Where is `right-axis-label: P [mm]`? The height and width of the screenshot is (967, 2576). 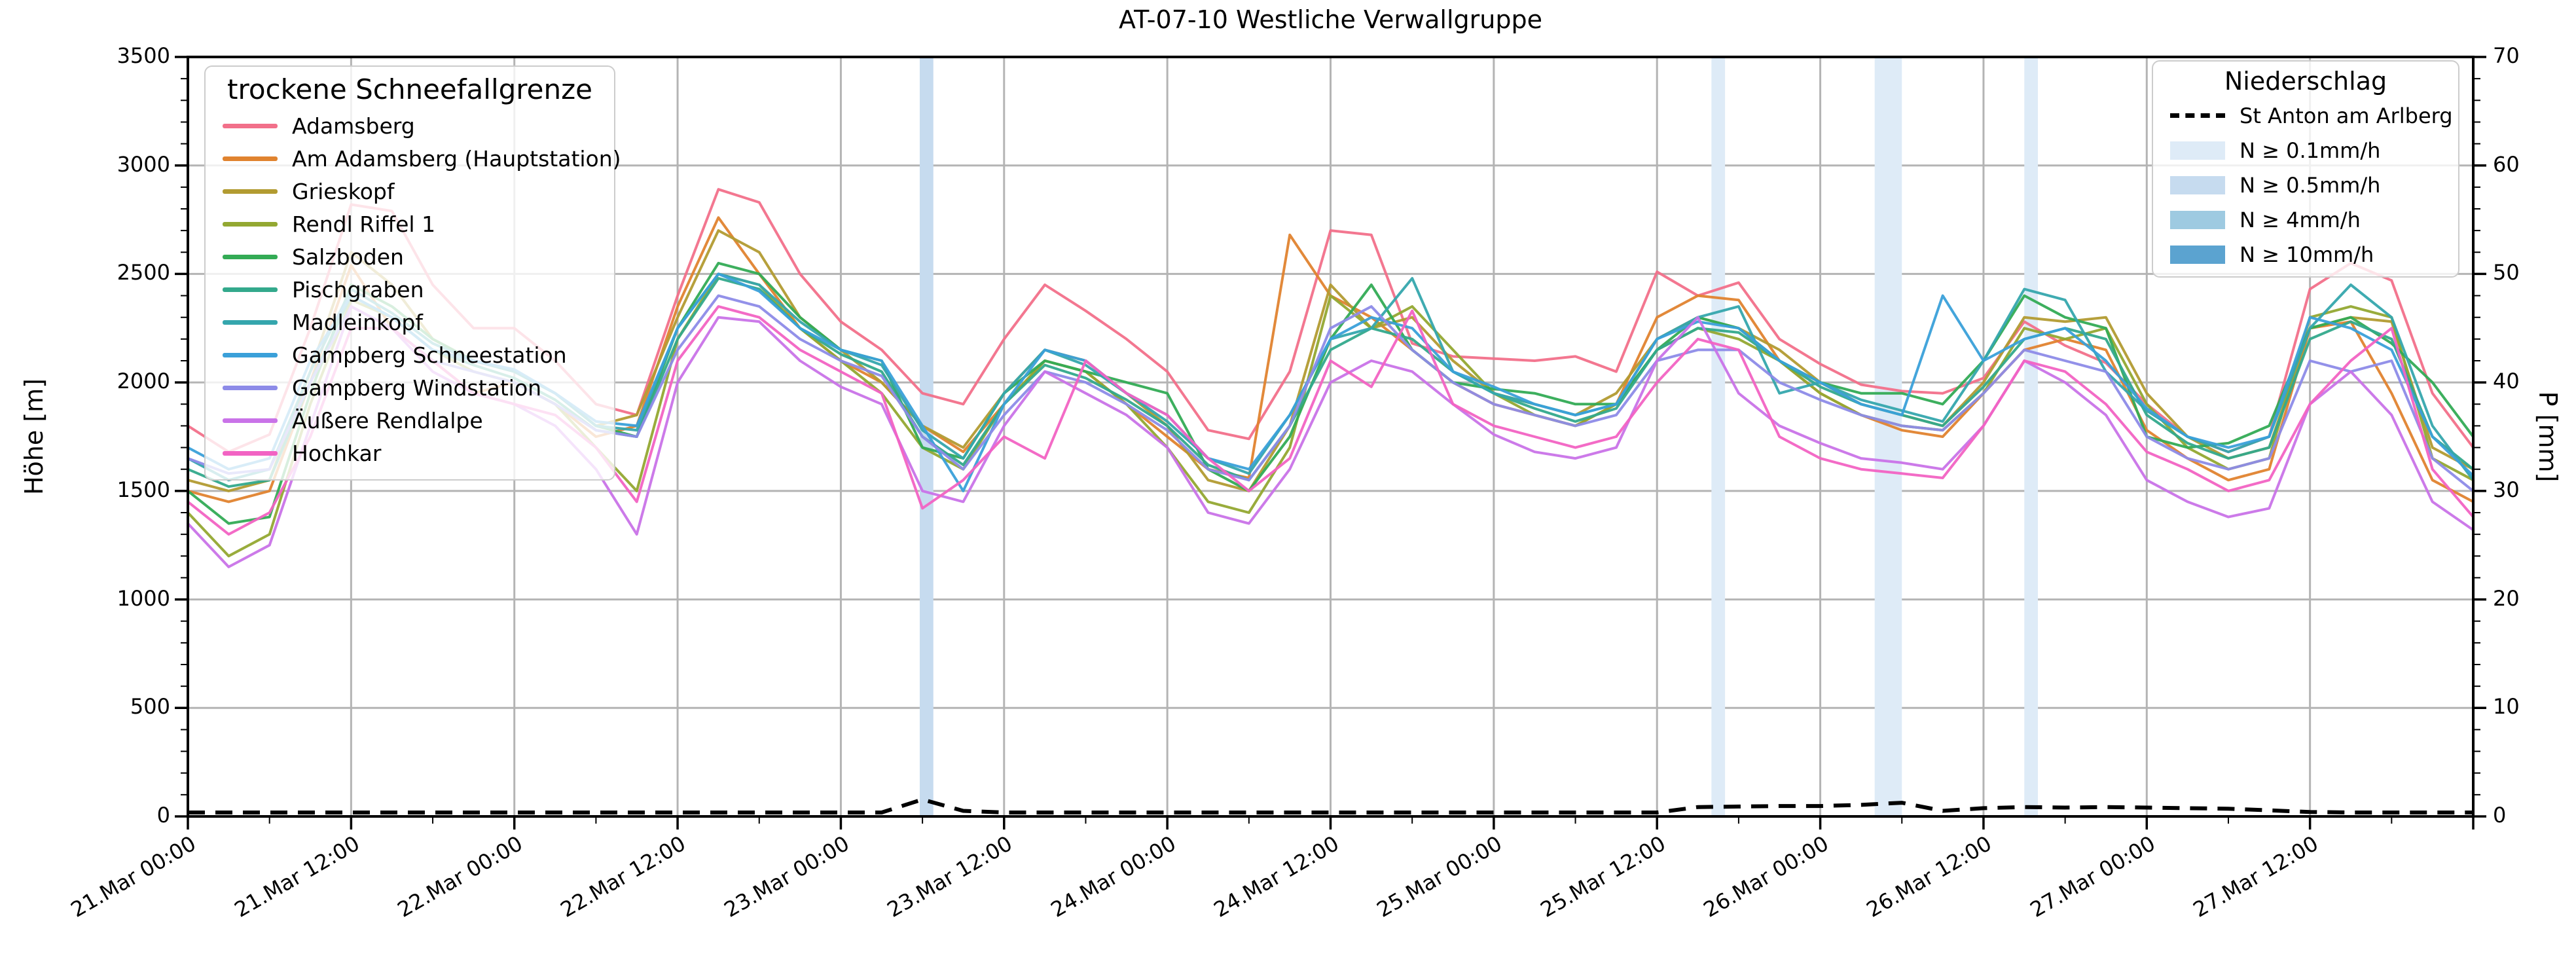
right-axis-label: P [mm] is located at coordinates (2547, 437).